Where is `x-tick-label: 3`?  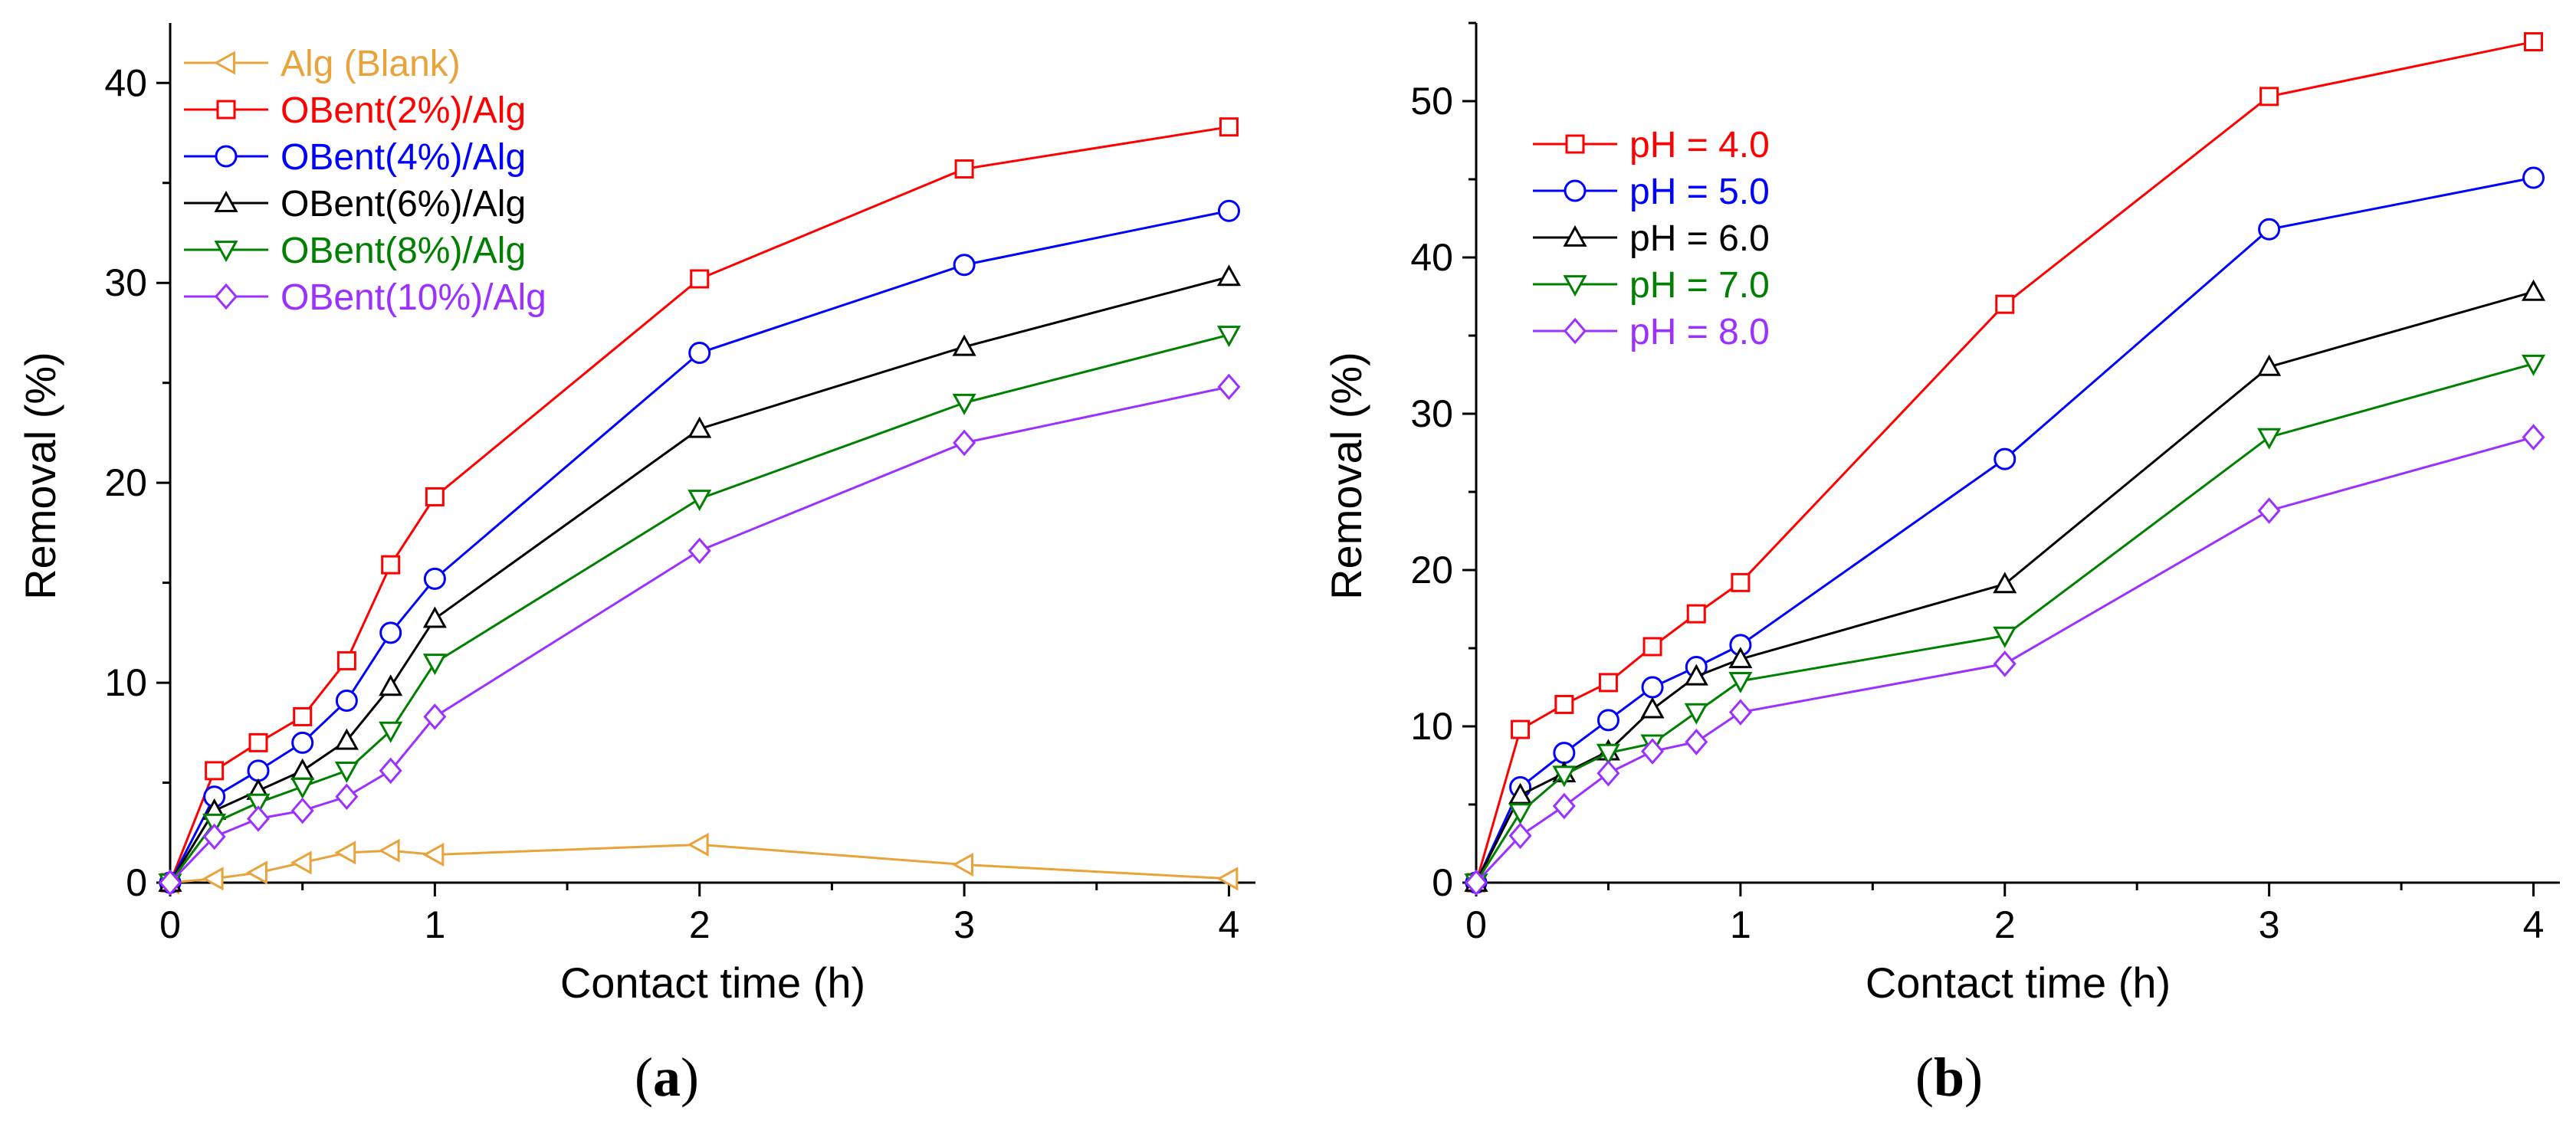 x-tick-label: 3 is located at coordinates (964, 925).